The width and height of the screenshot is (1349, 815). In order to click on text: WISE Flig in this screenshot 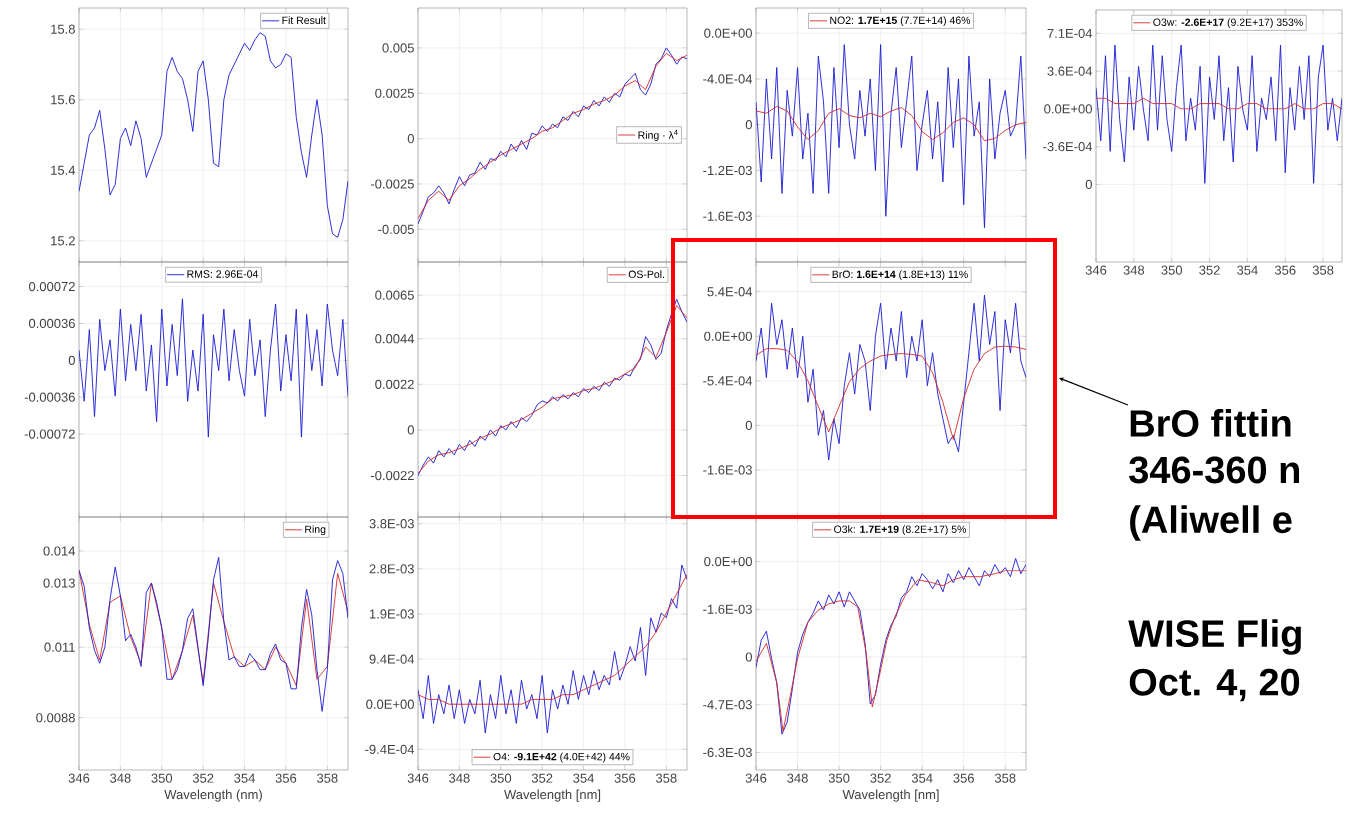, I will do `click(1214, 637)`.